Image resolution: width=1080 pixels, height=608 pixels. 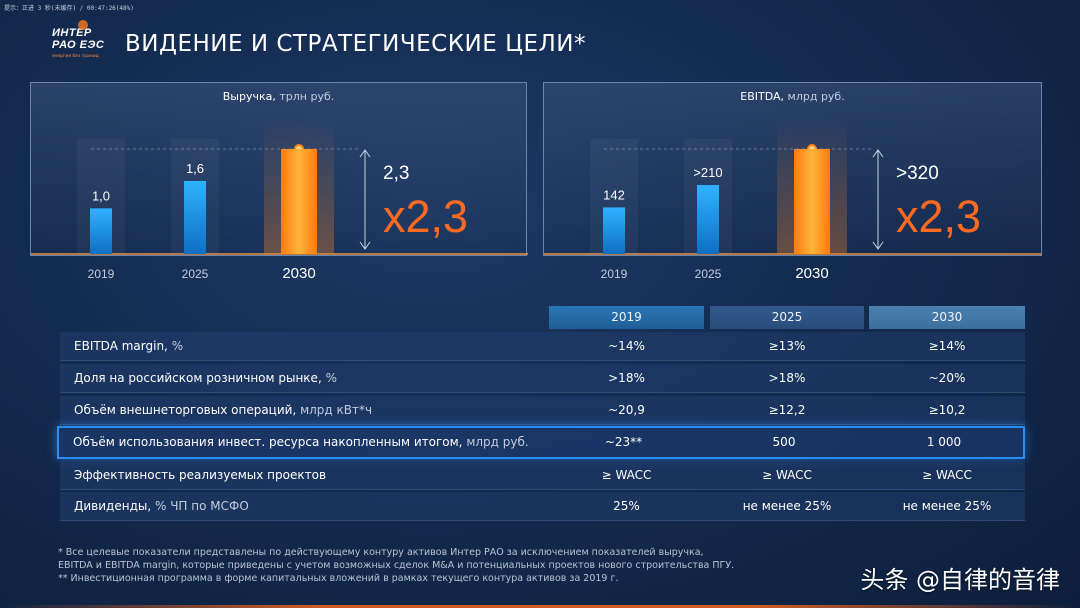 What do you see at coordinates (626, 346) in the screenshot?
I see `table-cell: ~14%` at bounding box center [626, 346].